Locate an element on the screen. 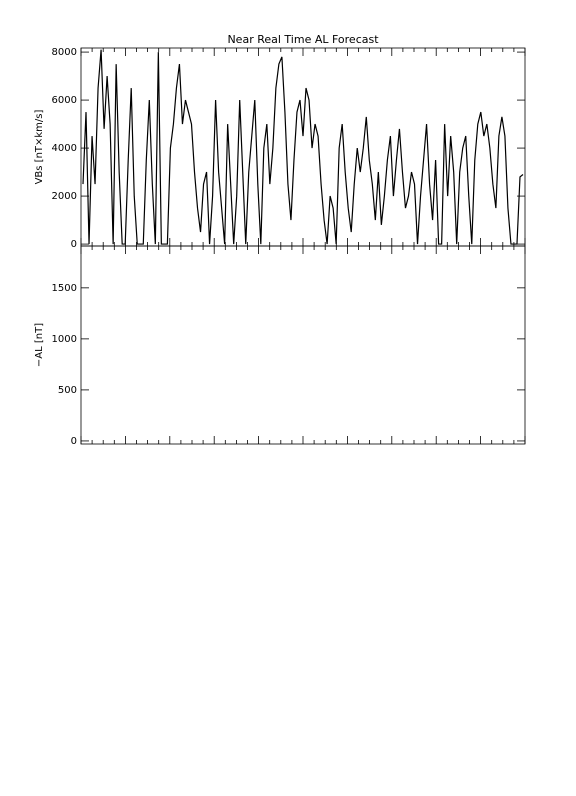  y-axis-label: −AL [nT] is located at coordinates (39, 345).